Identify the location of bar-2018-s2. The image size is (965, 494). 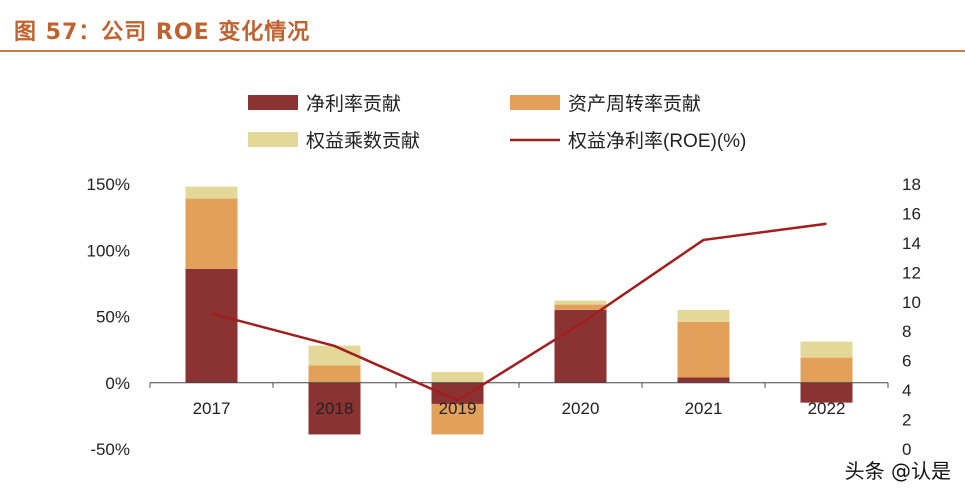
(334, 355).